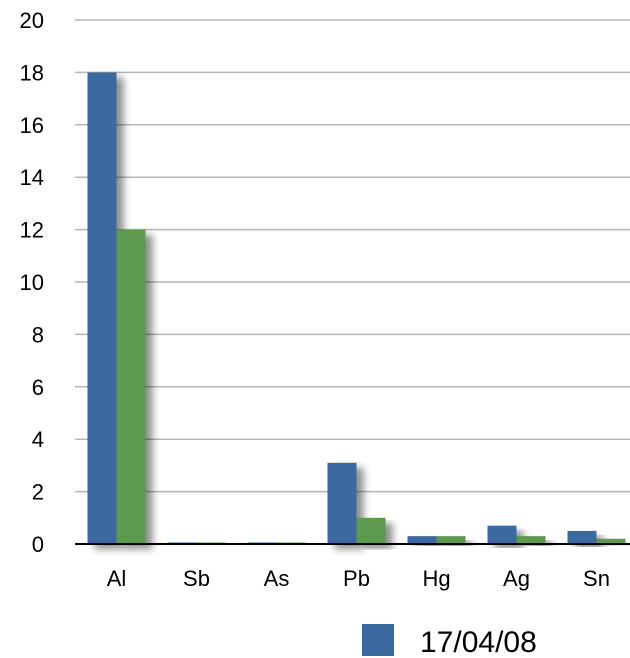 This screenshot has width=630, height=658. What do you see at coordinates (478, 642) in the screenshot?
I see `legend-label: 17/04/08` at bounding box center [478, 642].